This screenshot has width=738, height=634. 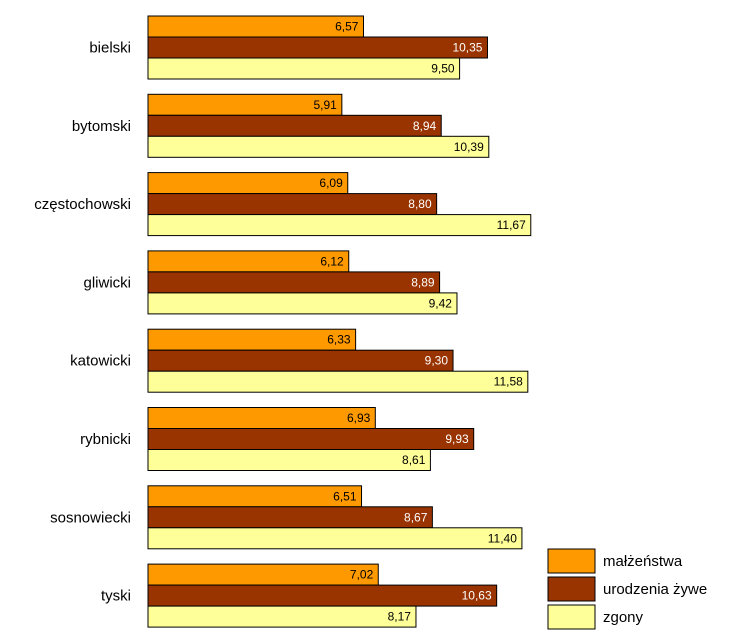 I want to click on category-label: gliwicki, so click(x=107, y=282).